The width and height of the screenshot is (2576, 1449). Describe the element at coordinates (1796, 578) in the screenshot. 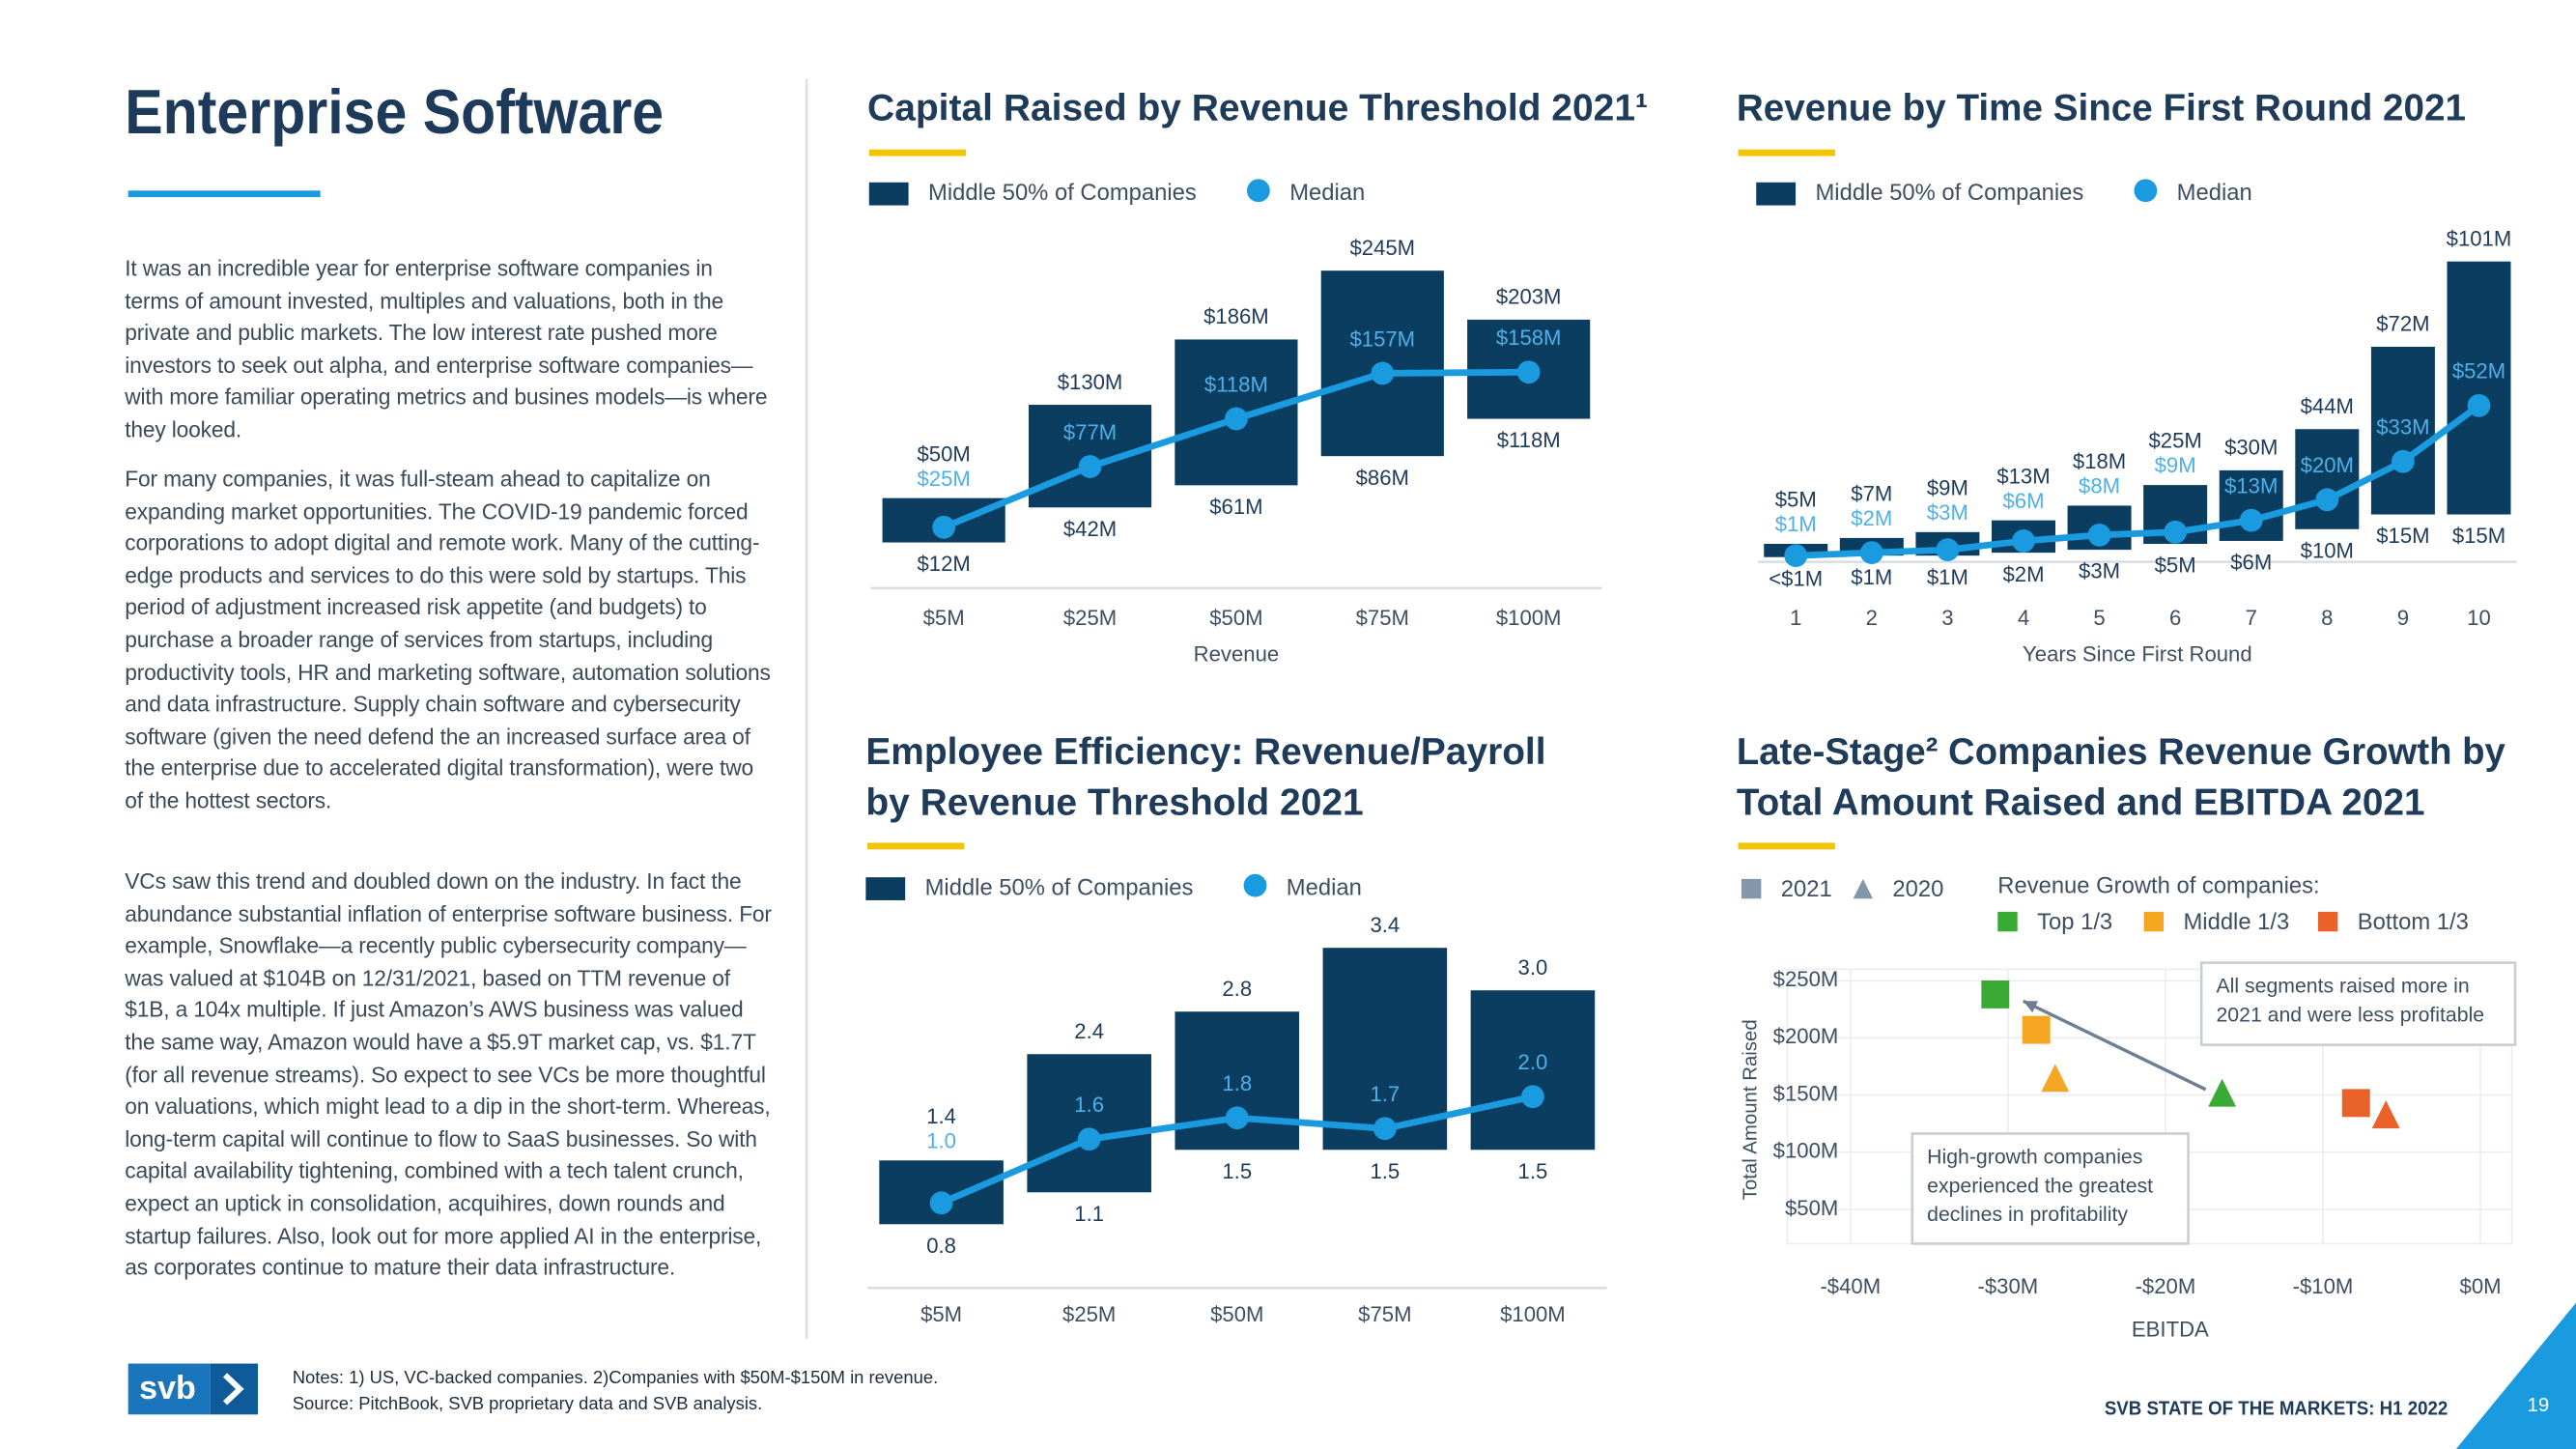

I see `data-label: <$1M` at that location.